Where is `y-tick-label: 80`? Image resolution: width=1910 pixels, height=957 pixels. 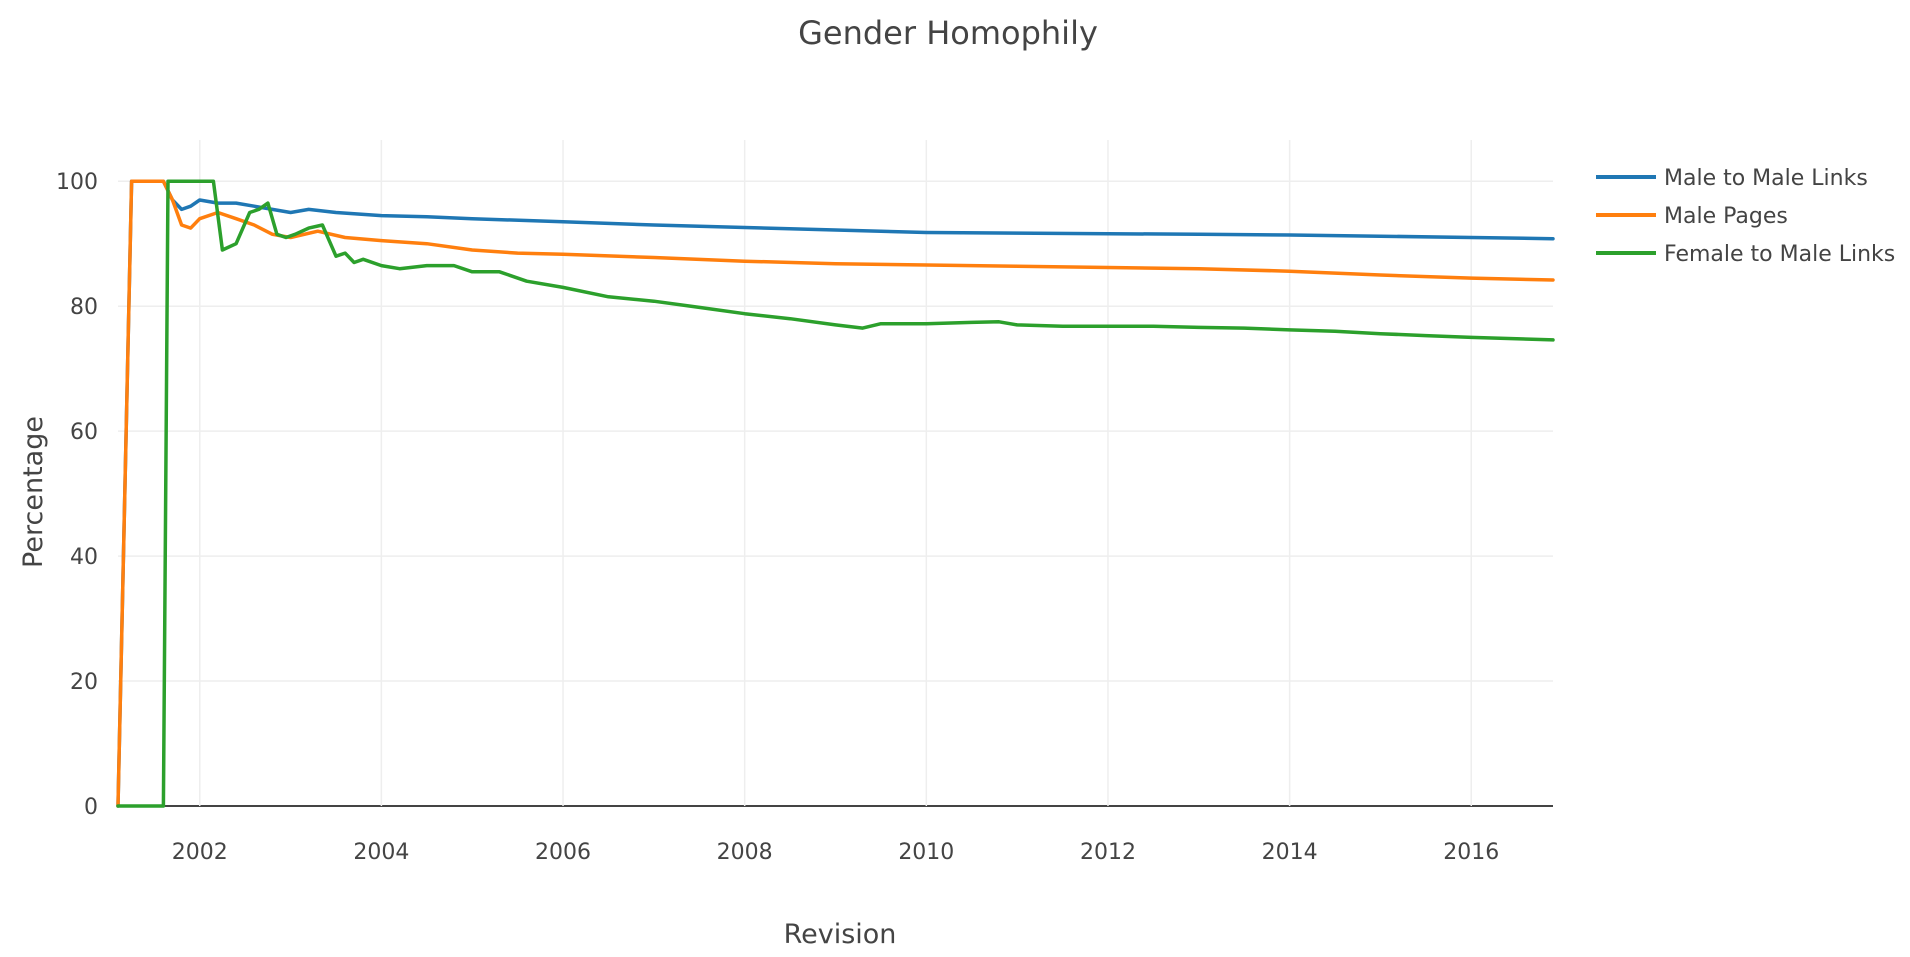 y-tick-label: 80 is located at coordinates (84, 307).